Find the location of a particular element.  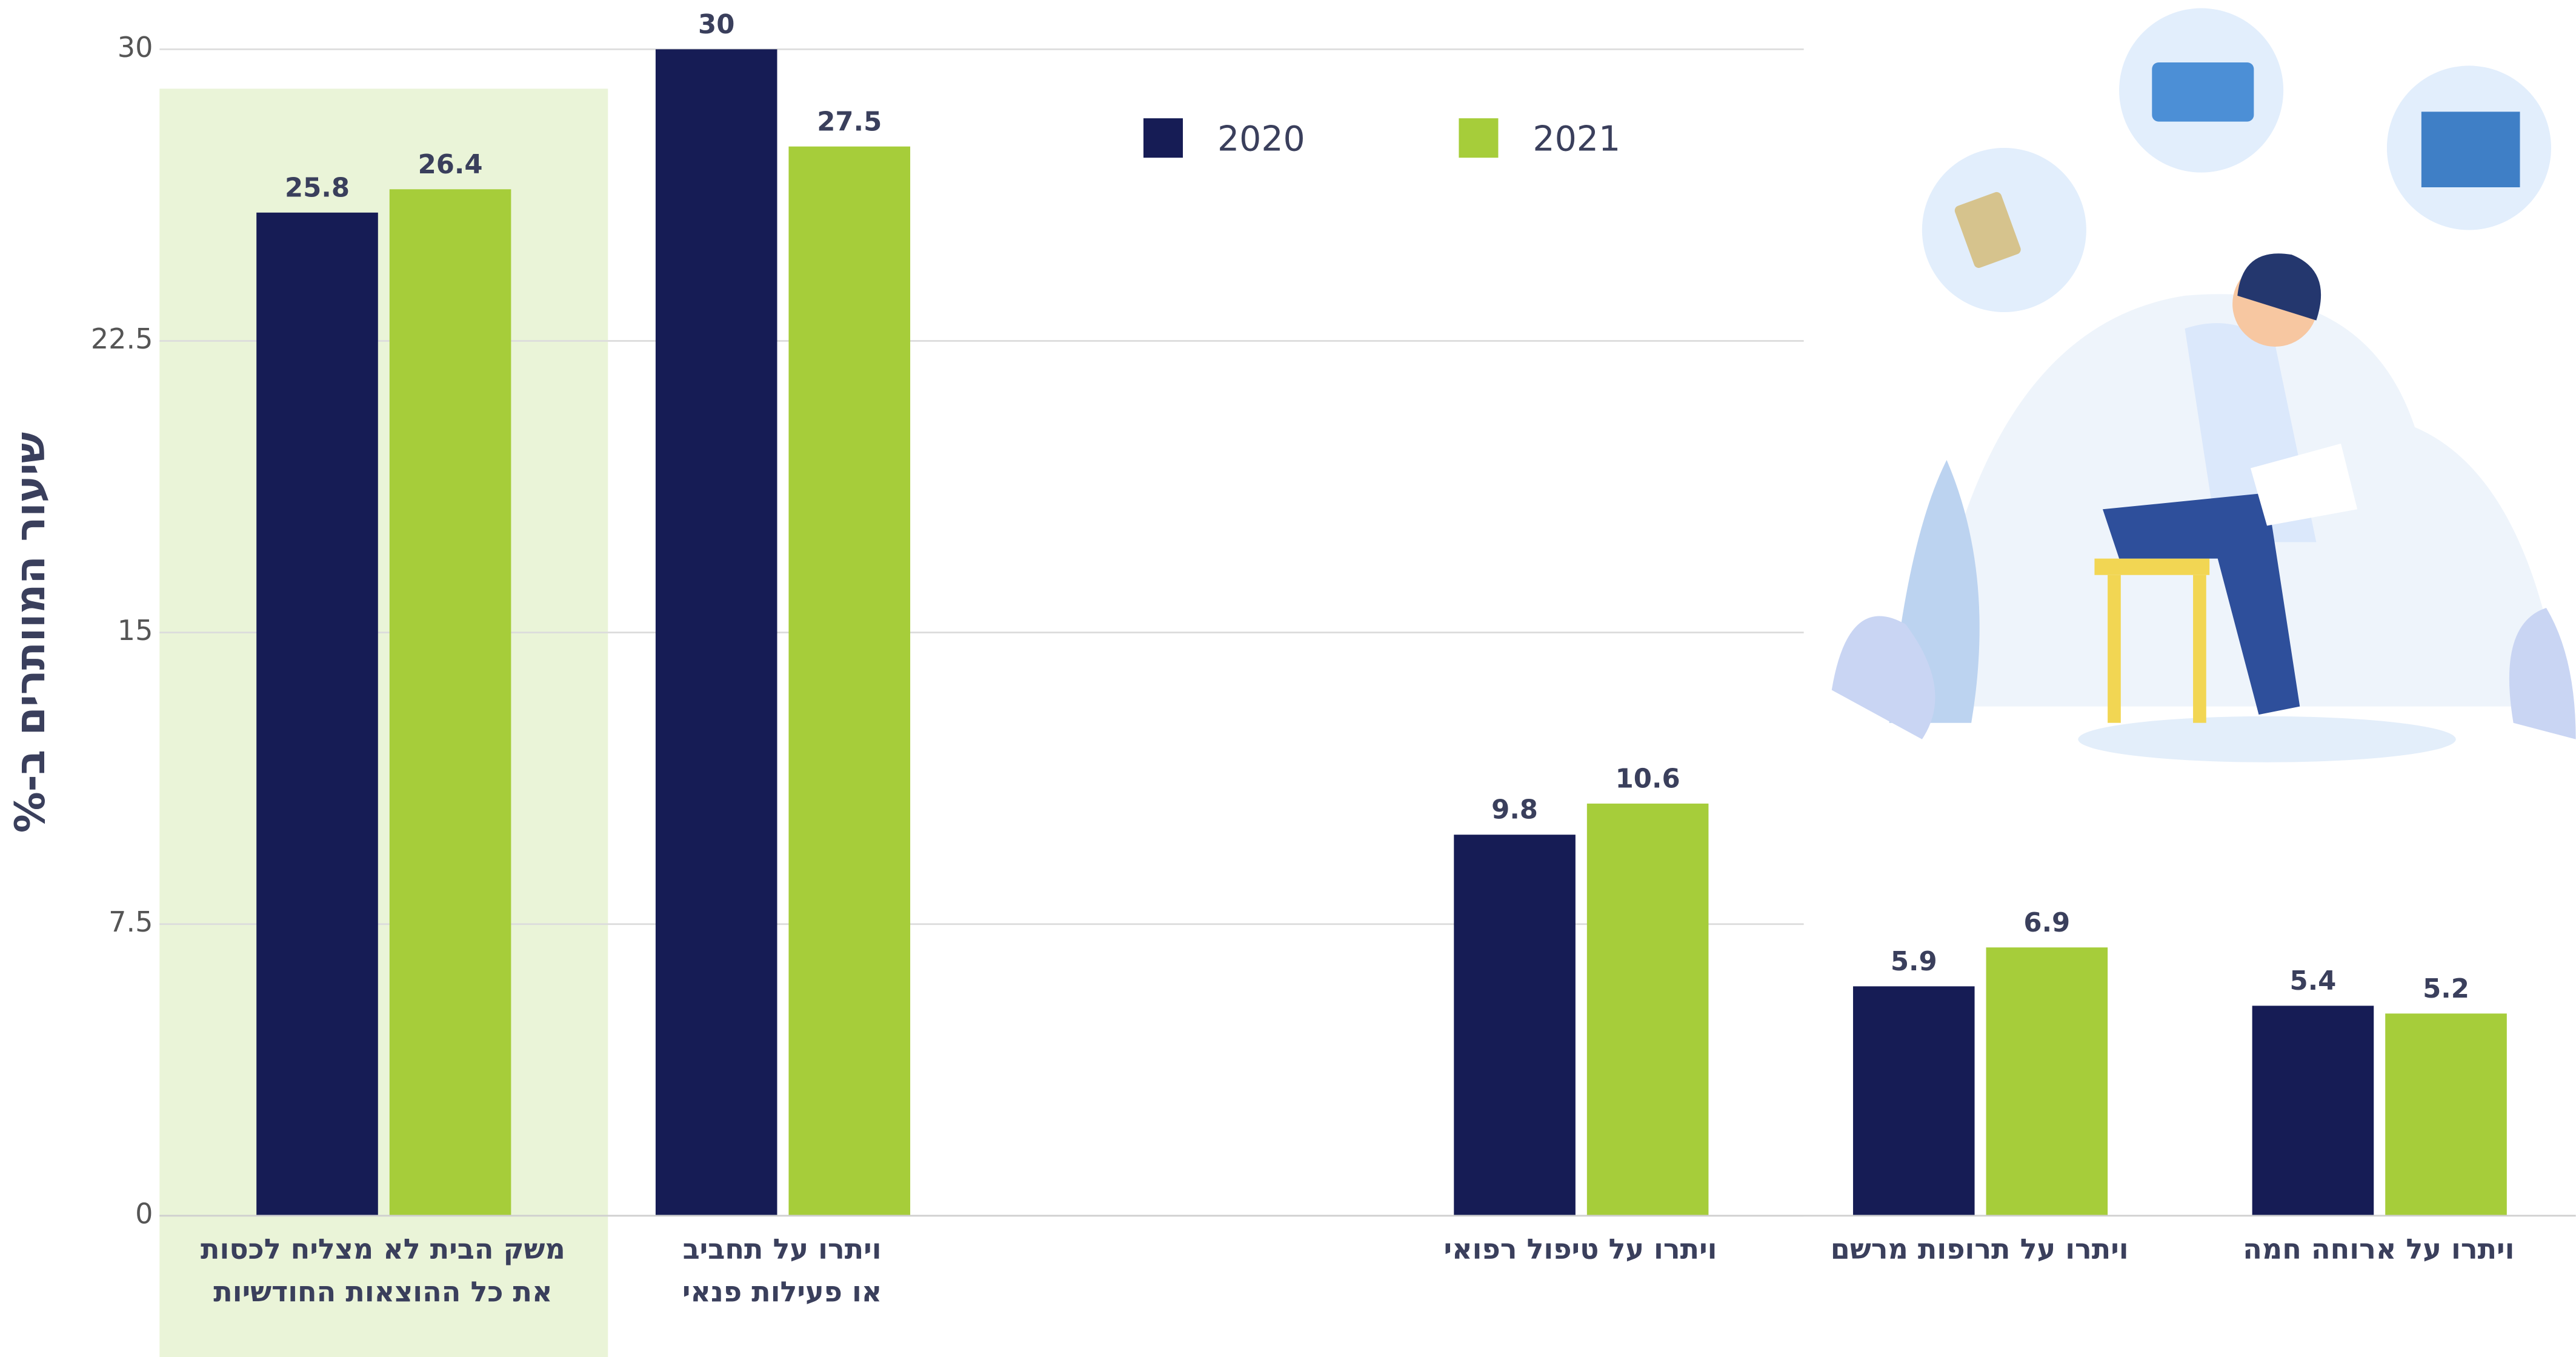

x-tick-label-box: ויתרו על ארוחה חמה is located at coordinates (2379, 1250).